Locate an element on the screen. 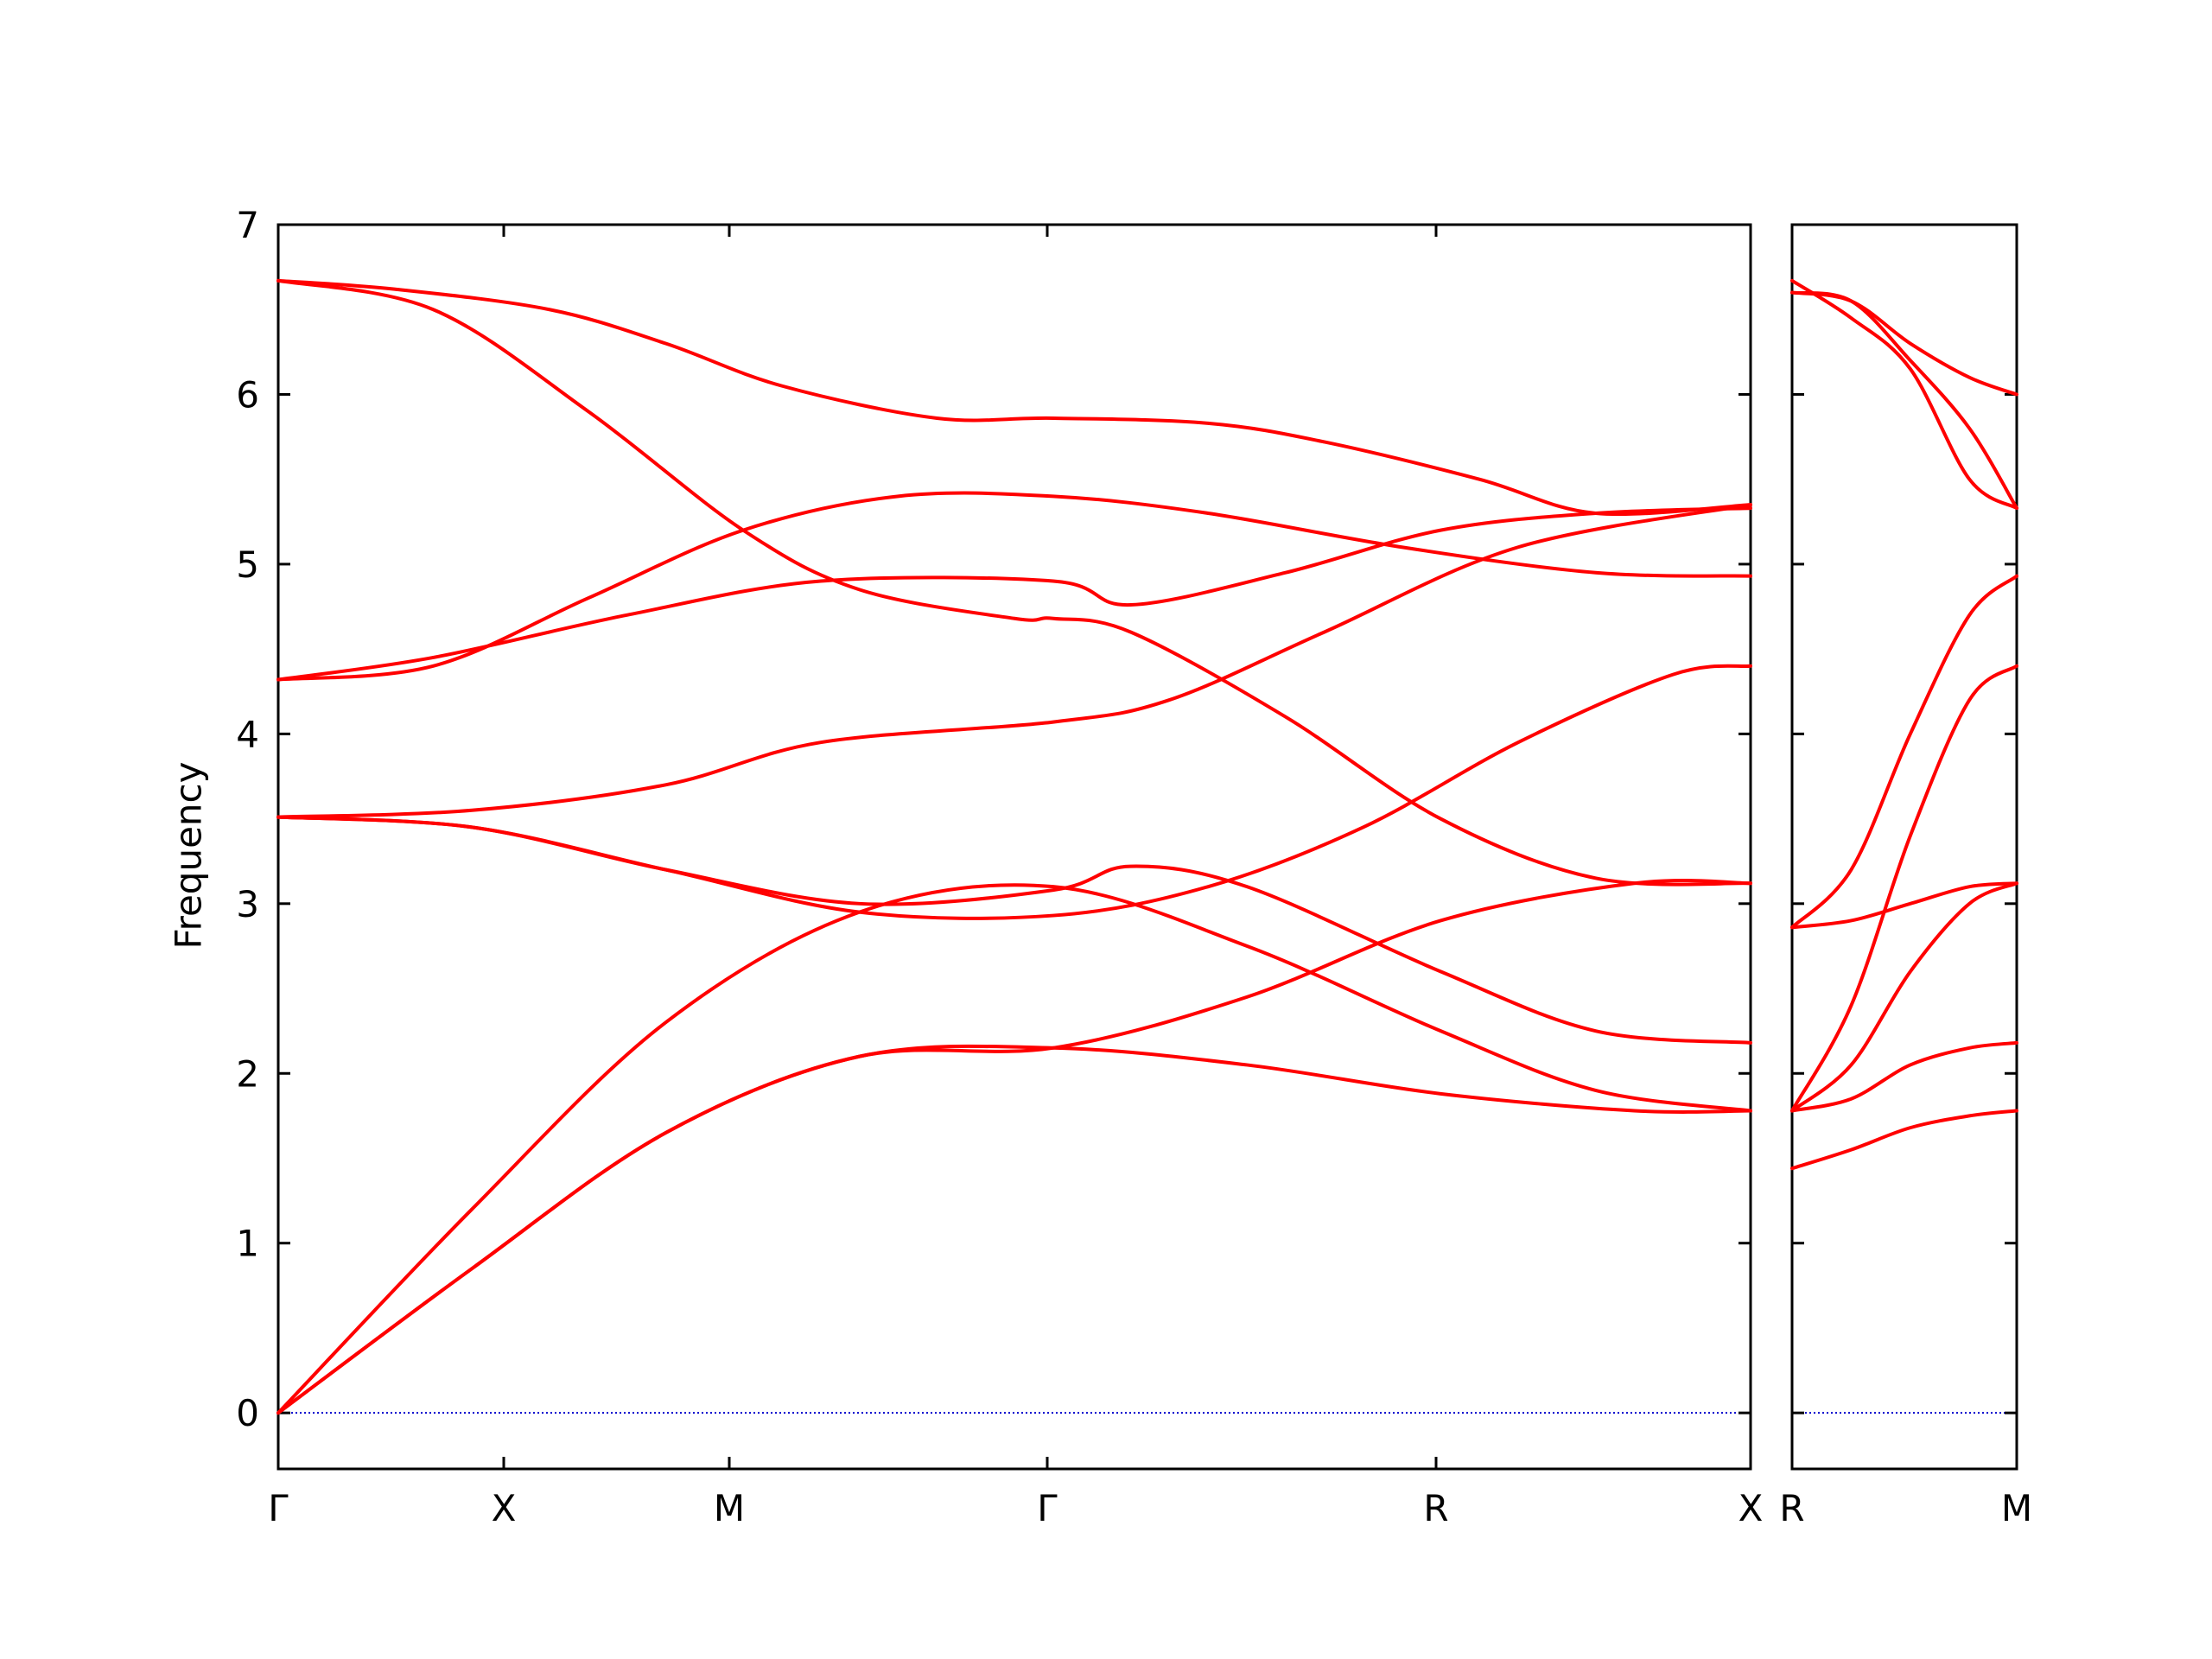 This screenshot has height=1659, width=2212. plot-frame is located at coordinates (1904, 847).